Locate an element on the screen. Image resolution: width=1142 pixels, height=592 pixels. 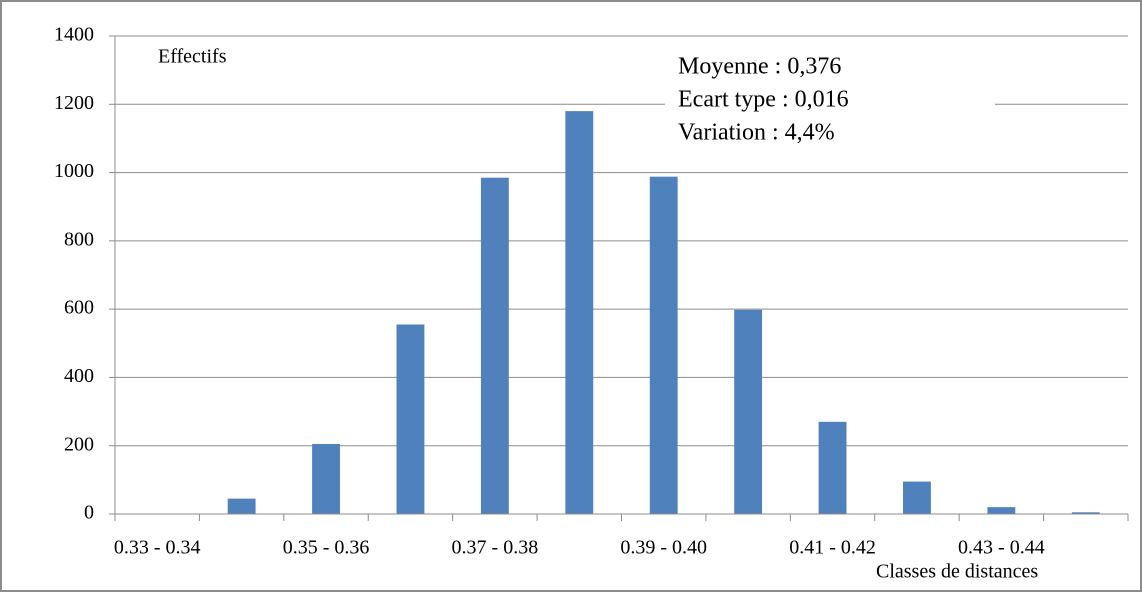
x-tick-label: 0.37 - 0.38 is located at coordinates (495, 548).